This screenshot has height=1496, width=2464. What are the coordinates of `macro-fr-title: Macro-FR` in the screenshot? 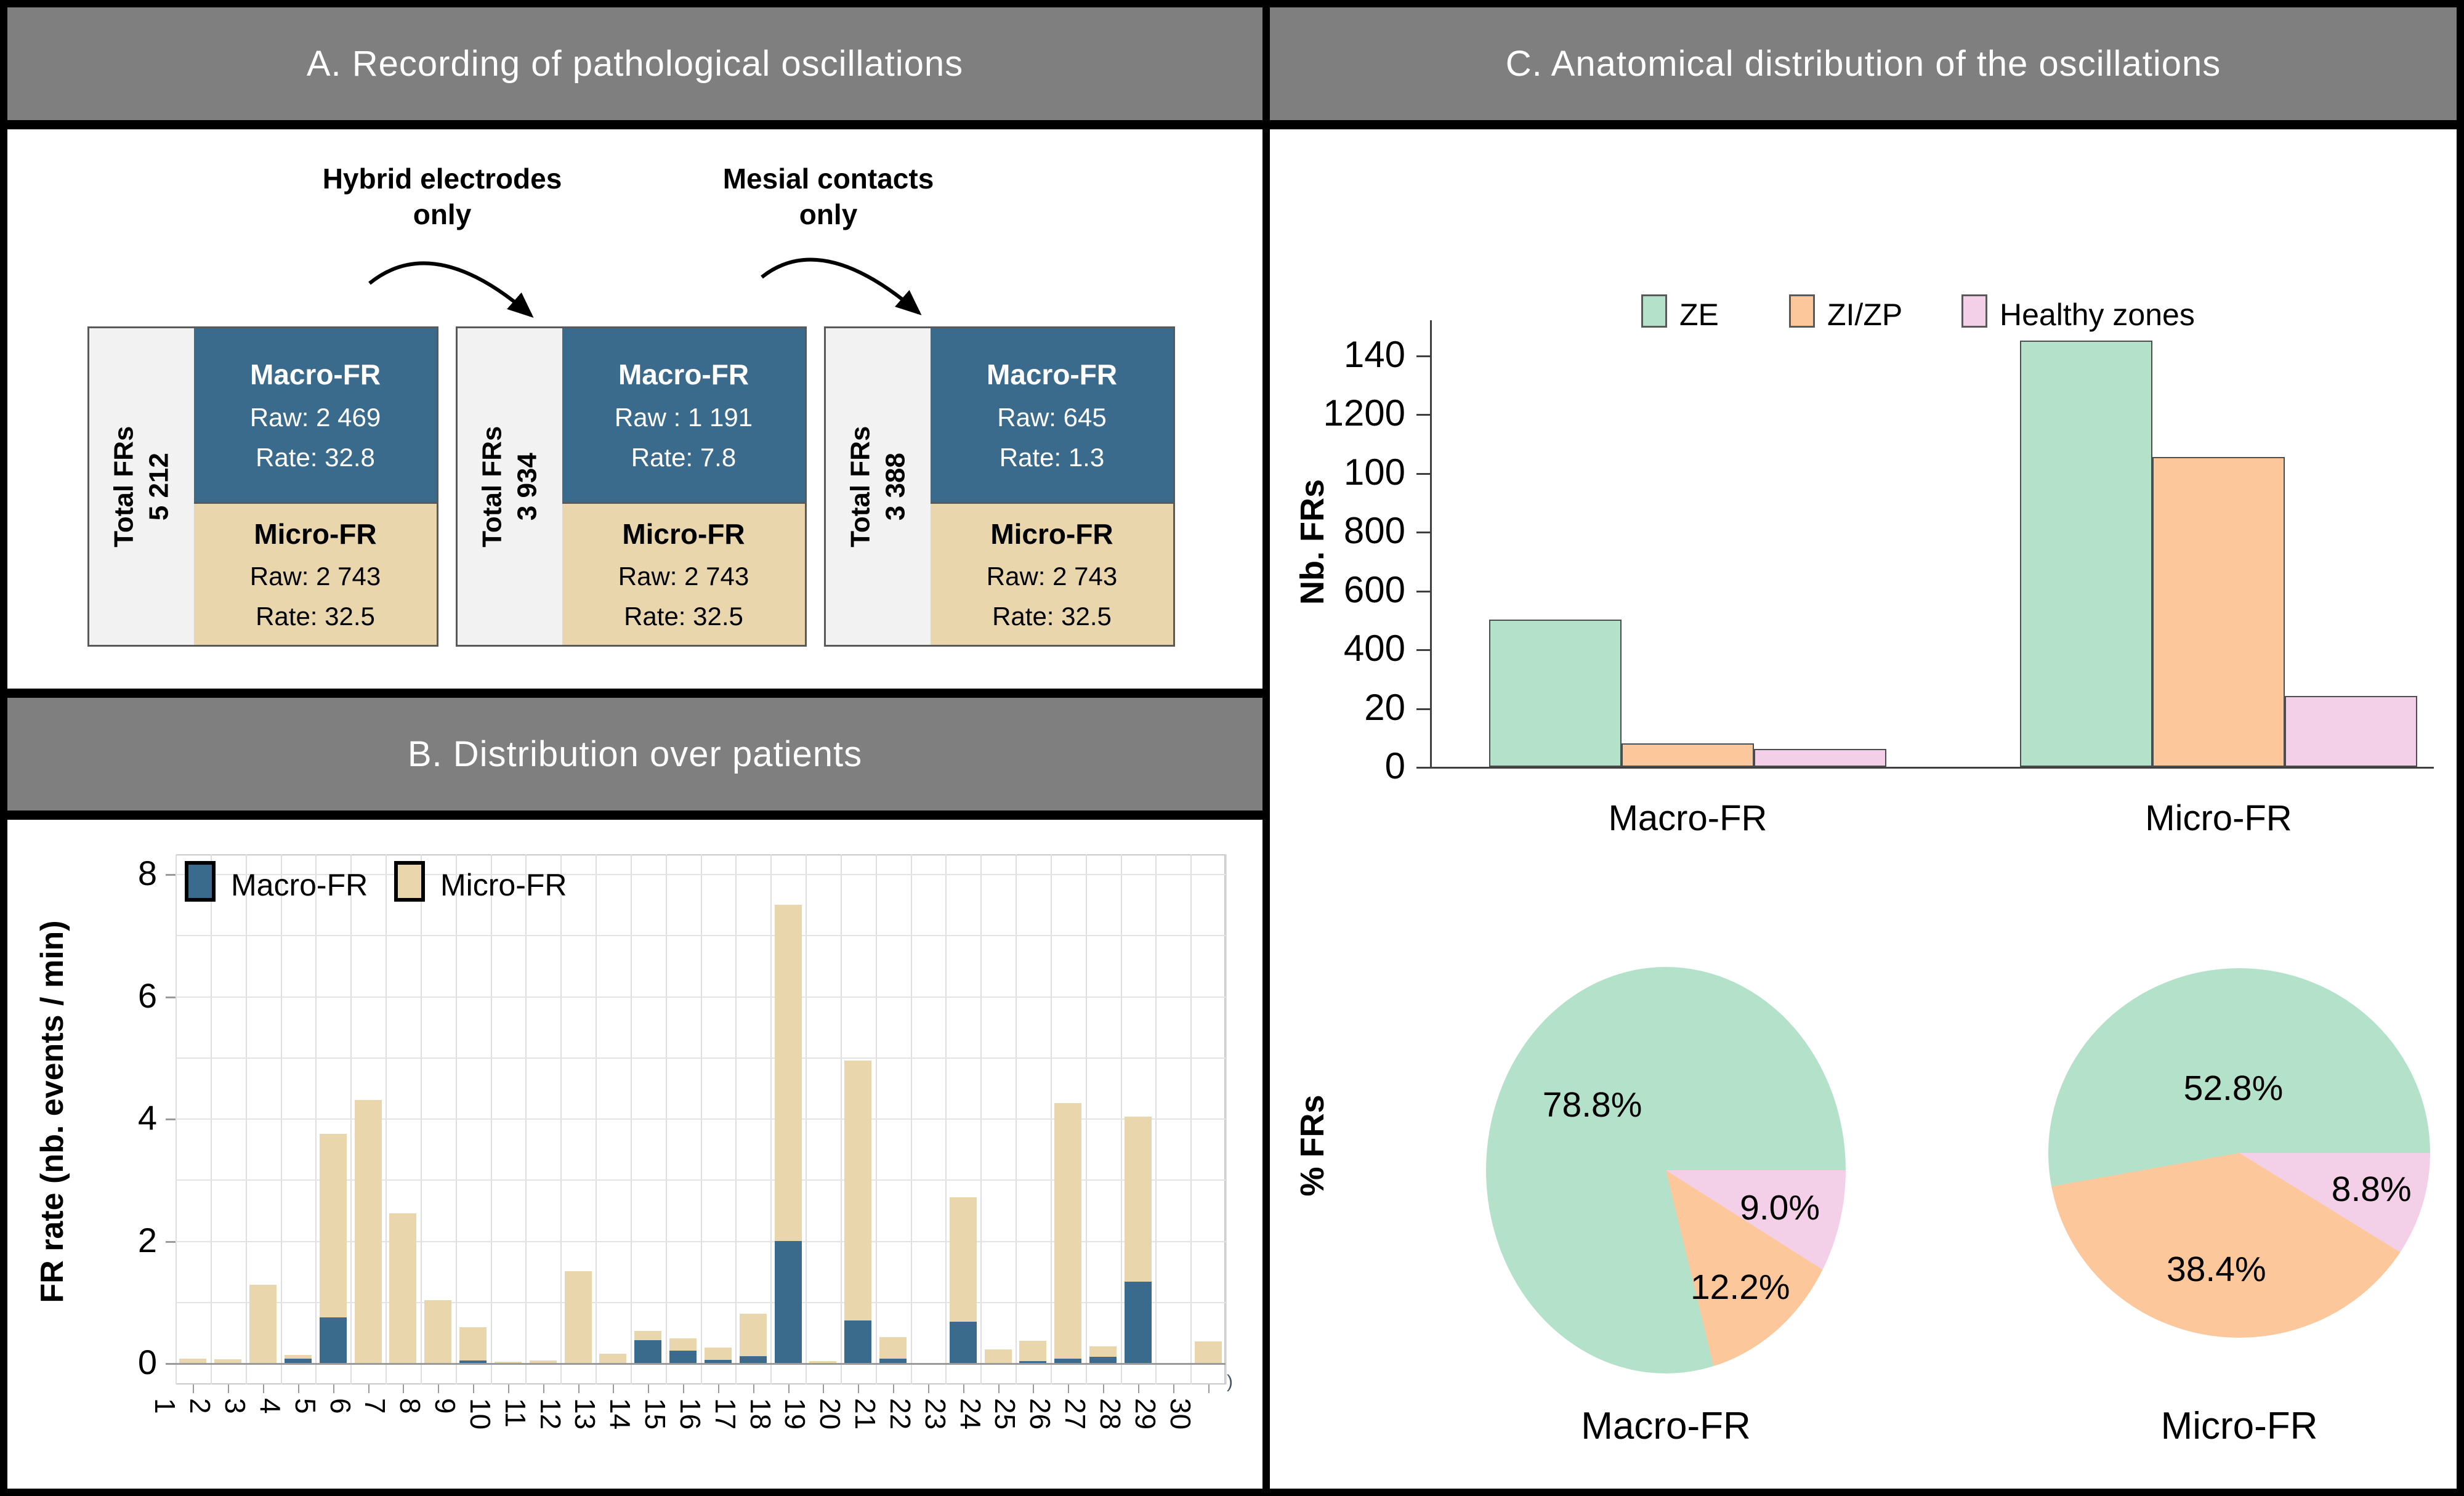 It's located at (683, 374).